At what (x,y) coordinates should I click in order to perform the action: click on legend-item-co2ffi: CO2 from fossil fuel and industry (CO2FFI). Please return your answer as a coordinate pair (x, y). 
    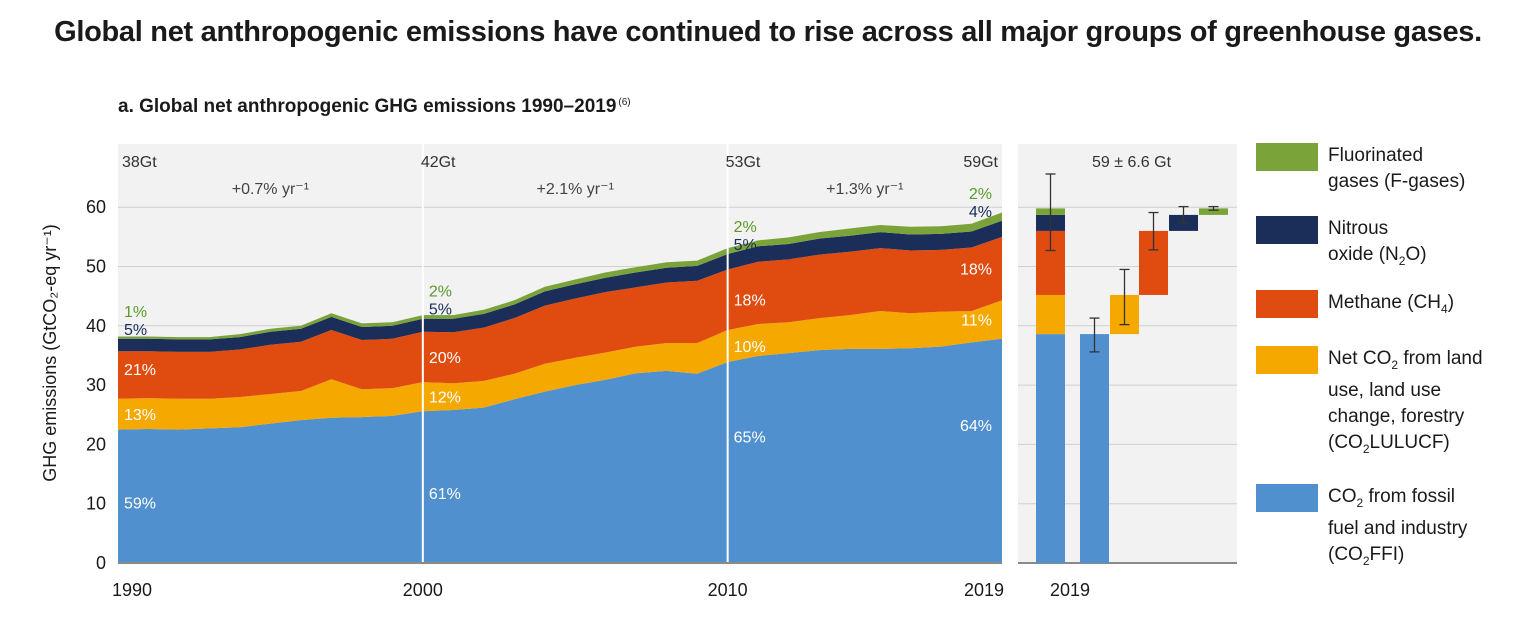
    Looking at the image, I should click on (1384, 529).